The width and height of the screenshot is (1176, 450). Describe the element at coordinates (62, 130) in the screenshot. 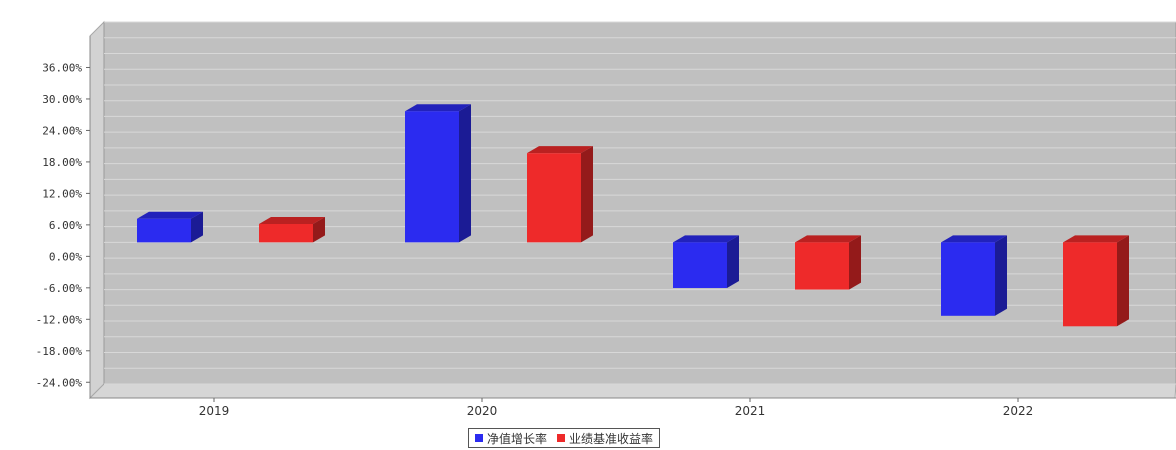

I see `y-tick-label: 24.00%` at that location.